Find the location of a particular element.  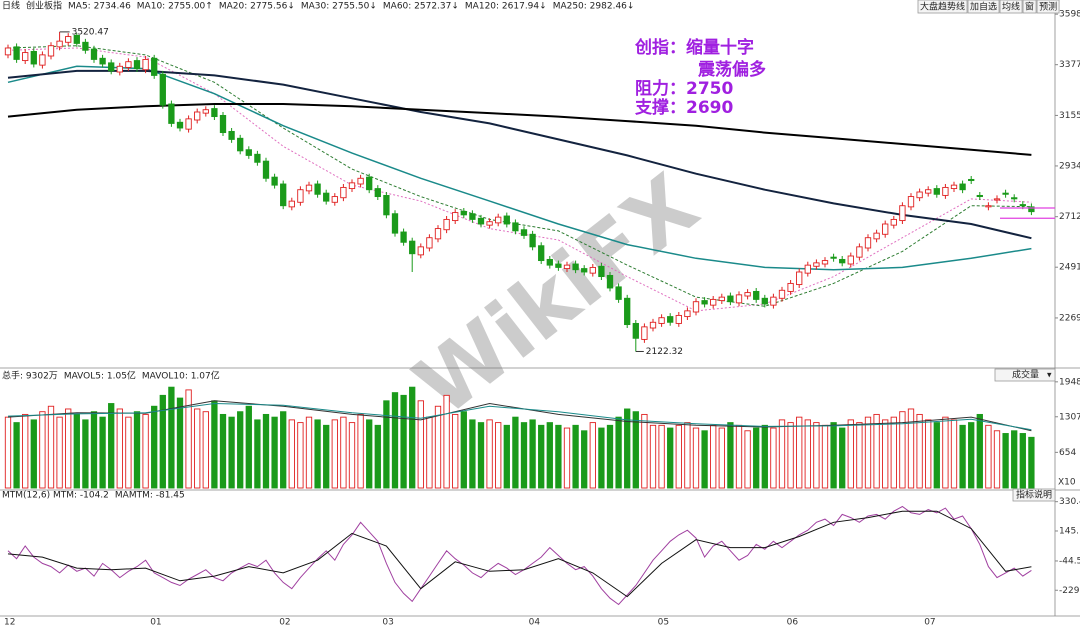

y-tick-label: 1307 is located at coordinates (1069, 417).